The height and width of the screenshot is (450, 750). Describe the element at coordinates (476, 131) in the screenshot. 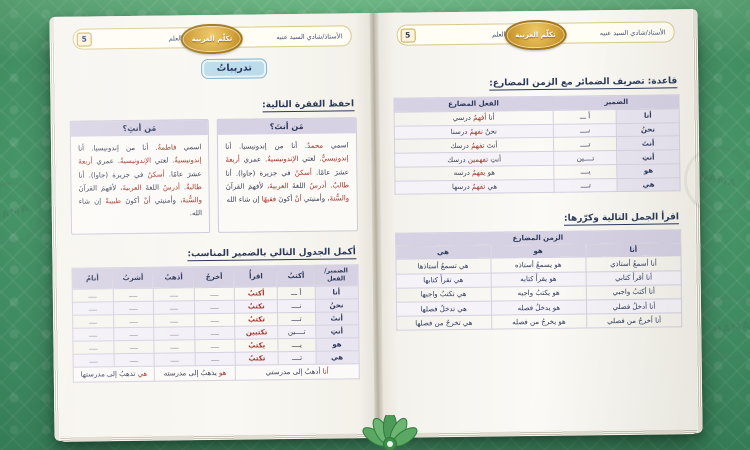

I see `text-segment: نفهمُ` at that location.